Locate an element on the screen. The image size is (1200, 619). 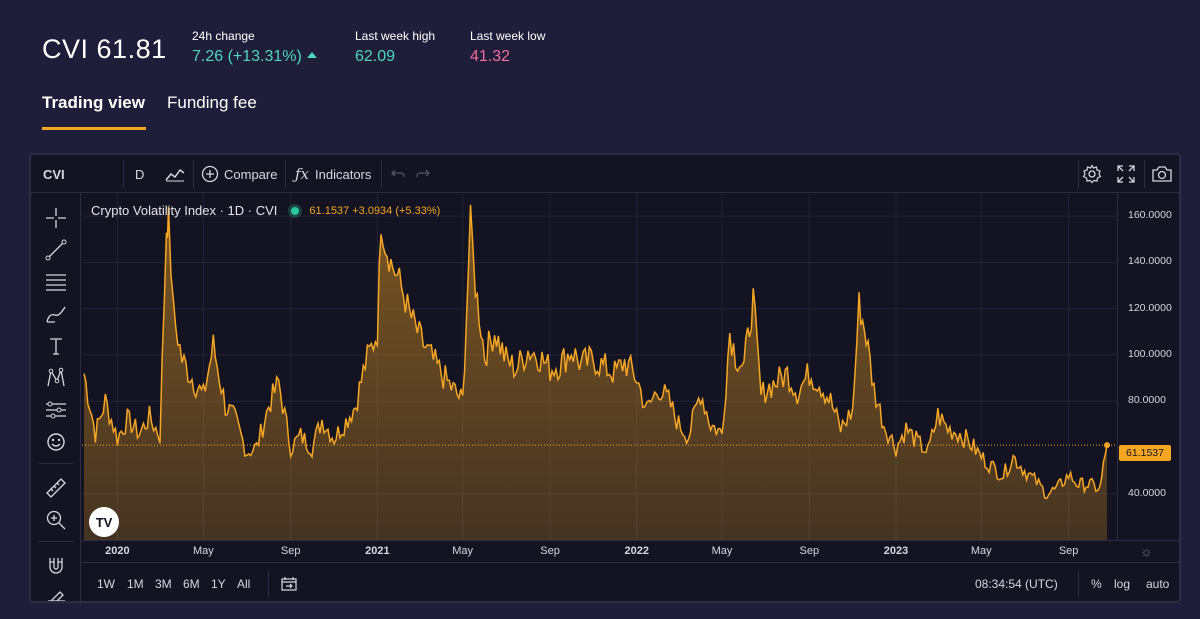
prediction-tool is located at coordinates (56, 410).